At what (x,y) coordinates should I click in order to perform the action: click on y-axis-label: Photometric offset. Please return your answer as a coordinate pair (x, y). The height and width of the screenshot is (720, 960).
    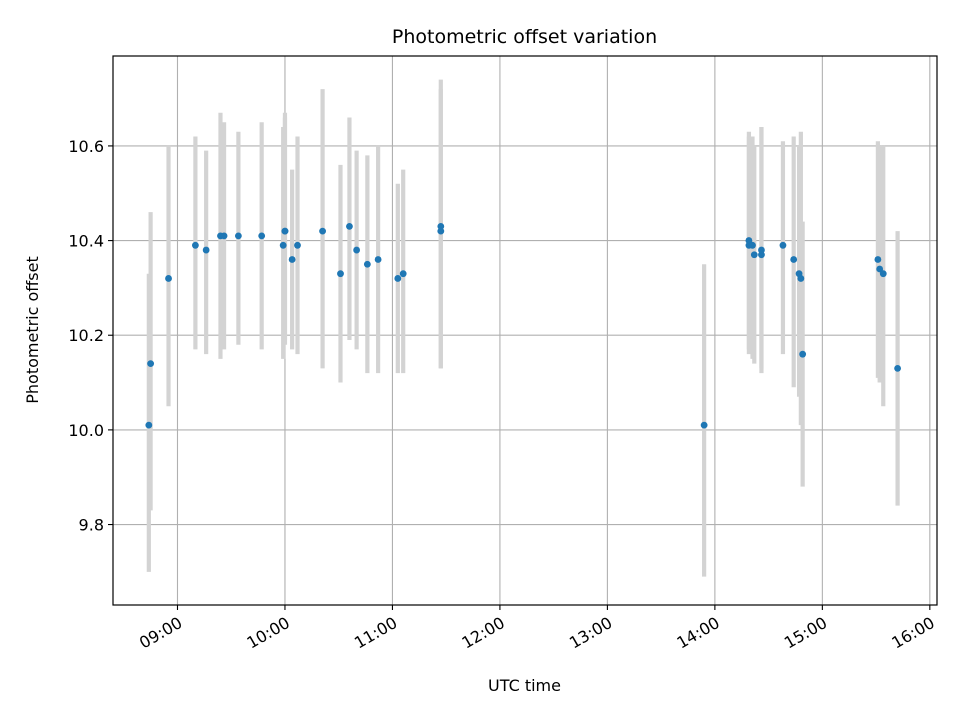
    Looking at the image, I should click on (32, 330).